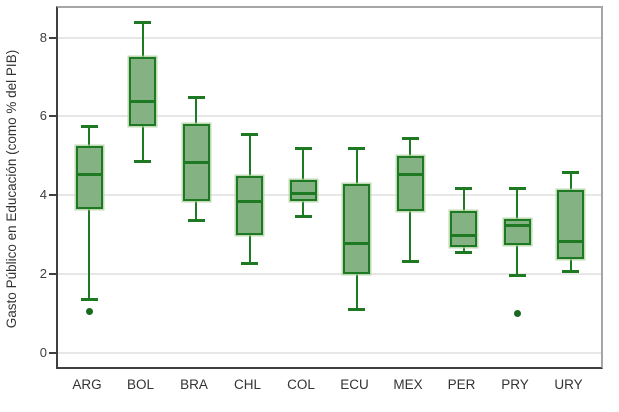 Image resolution: width=619 pixels, height=412 pixels. I want to click on boxplot-bra, so click(196, 187).